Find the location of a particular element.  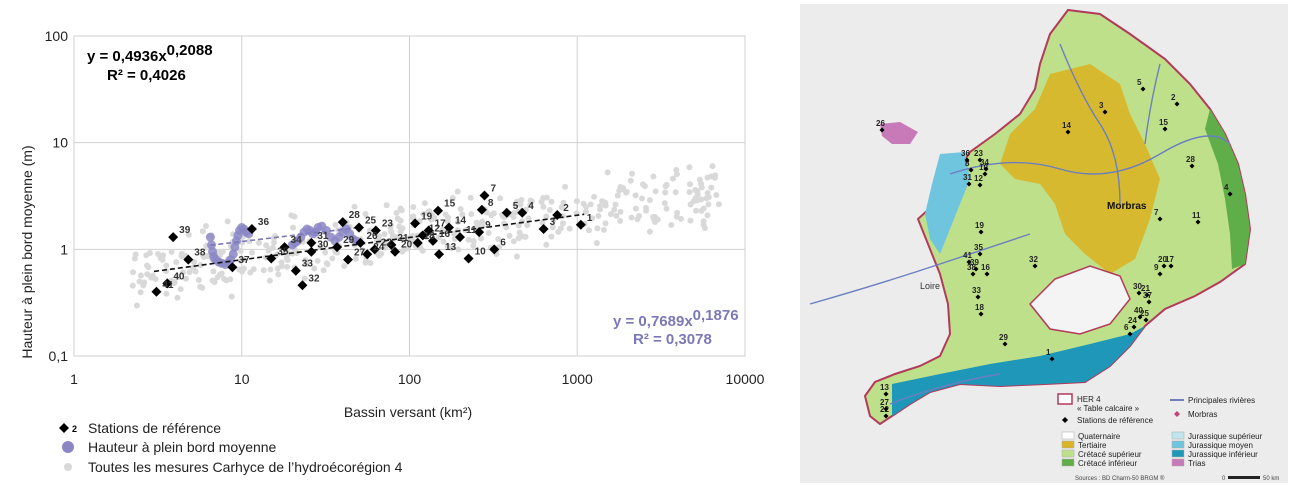

station-label: 10 is located at coordinates (481, 252).